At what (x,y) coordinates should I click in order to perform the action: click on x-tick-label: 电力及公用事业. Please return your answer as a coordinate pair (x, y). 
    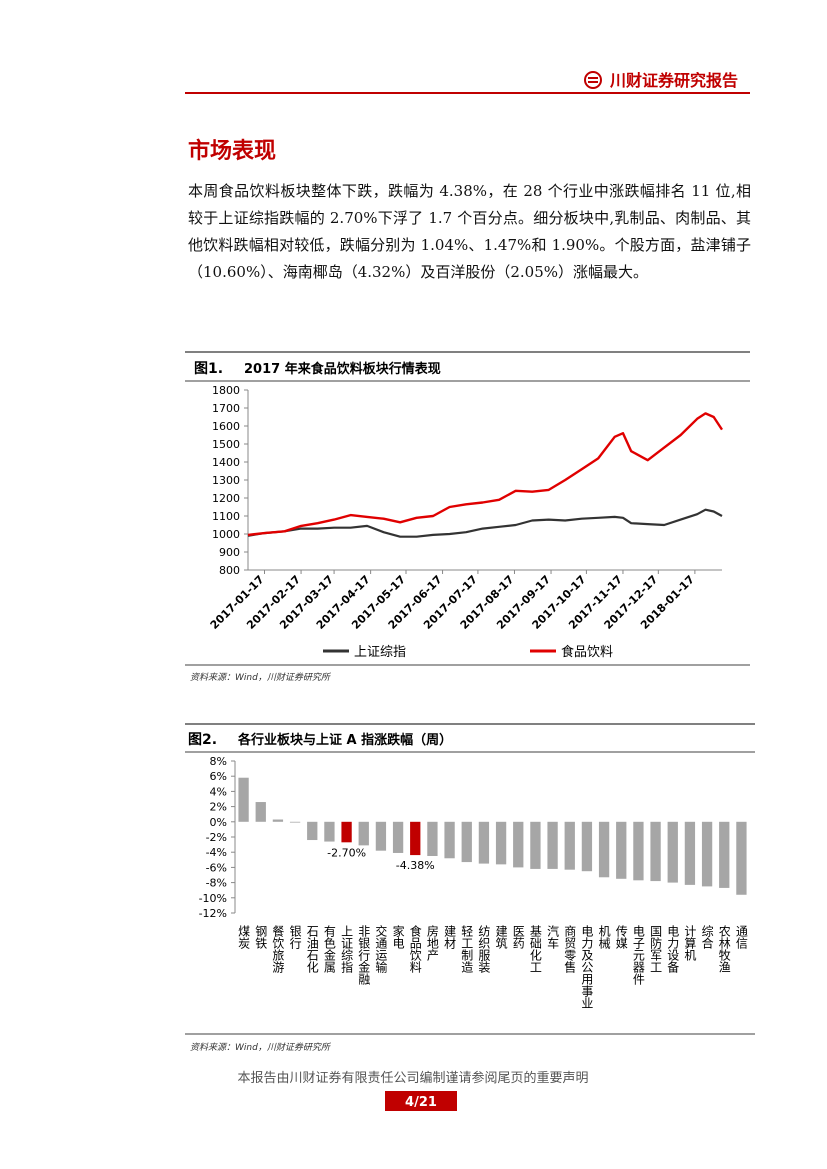
    Looking at the image, I should click on (587, 967).